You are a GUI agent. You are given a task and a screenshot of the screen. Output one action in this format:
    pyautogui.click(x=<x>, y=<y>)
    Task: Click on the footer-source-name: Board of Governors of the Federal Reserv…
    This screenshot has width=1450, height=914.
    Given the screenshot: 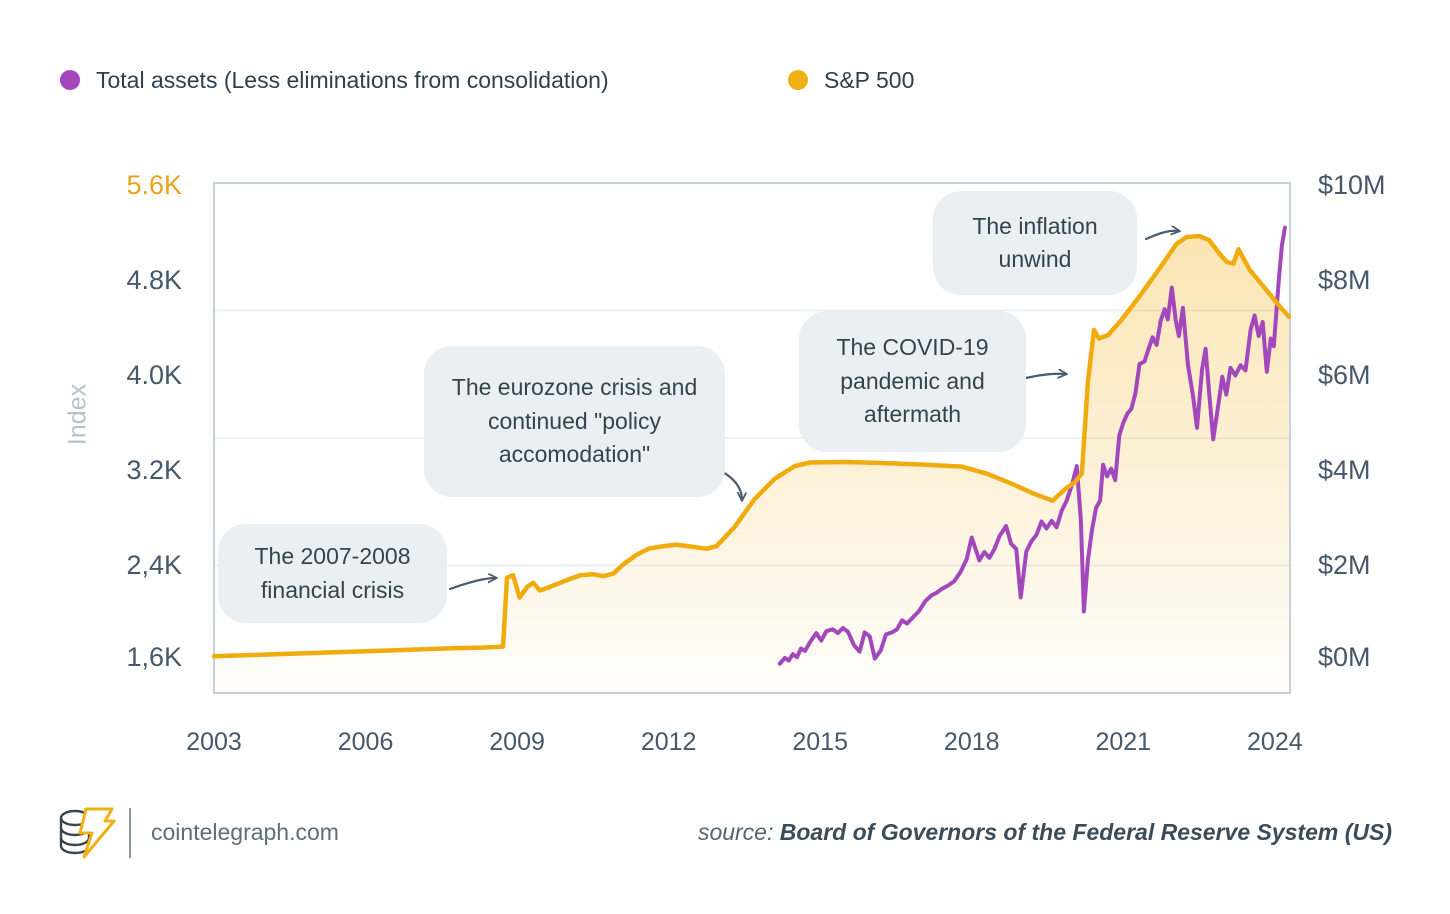 What is the action you would take?
    pyautogui.click(x=1085, y=832)
    